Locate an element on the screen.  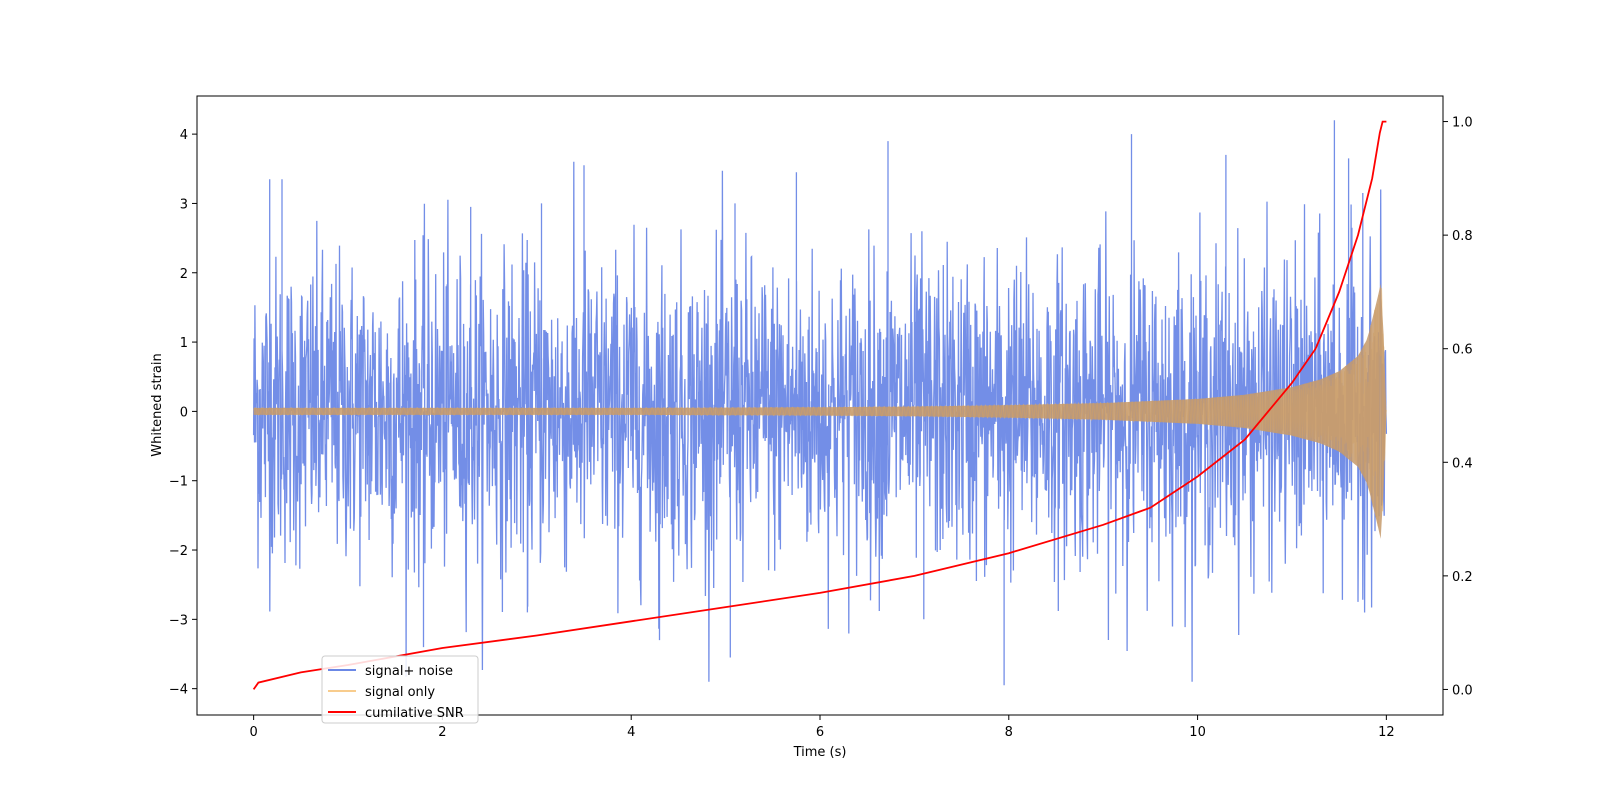
y-tick-label: −4 is located at coordinates (178, 690).